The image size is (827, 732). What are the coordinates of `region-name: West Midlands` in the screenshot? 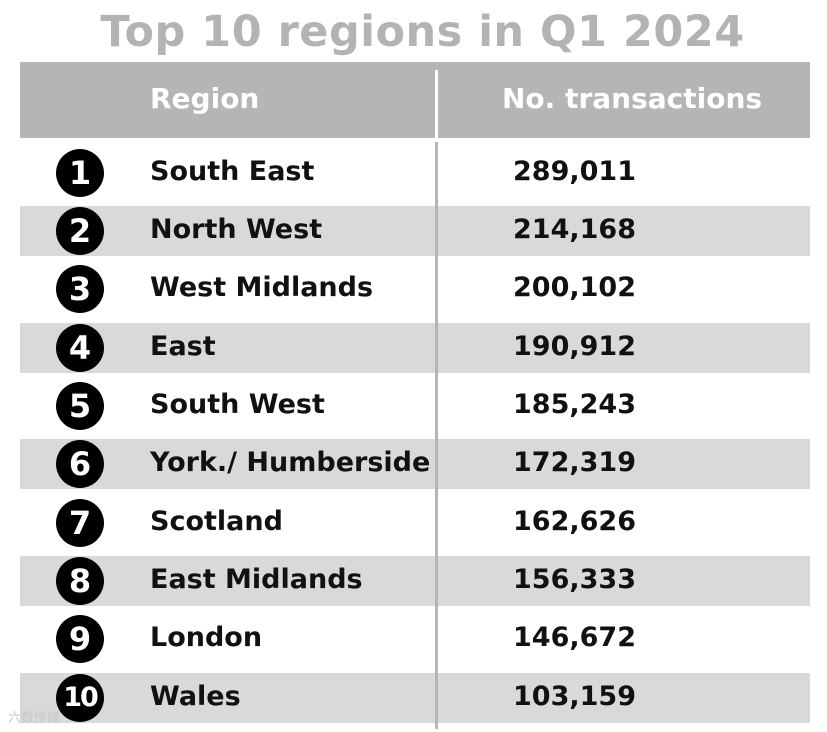 It's located at (262, 287).